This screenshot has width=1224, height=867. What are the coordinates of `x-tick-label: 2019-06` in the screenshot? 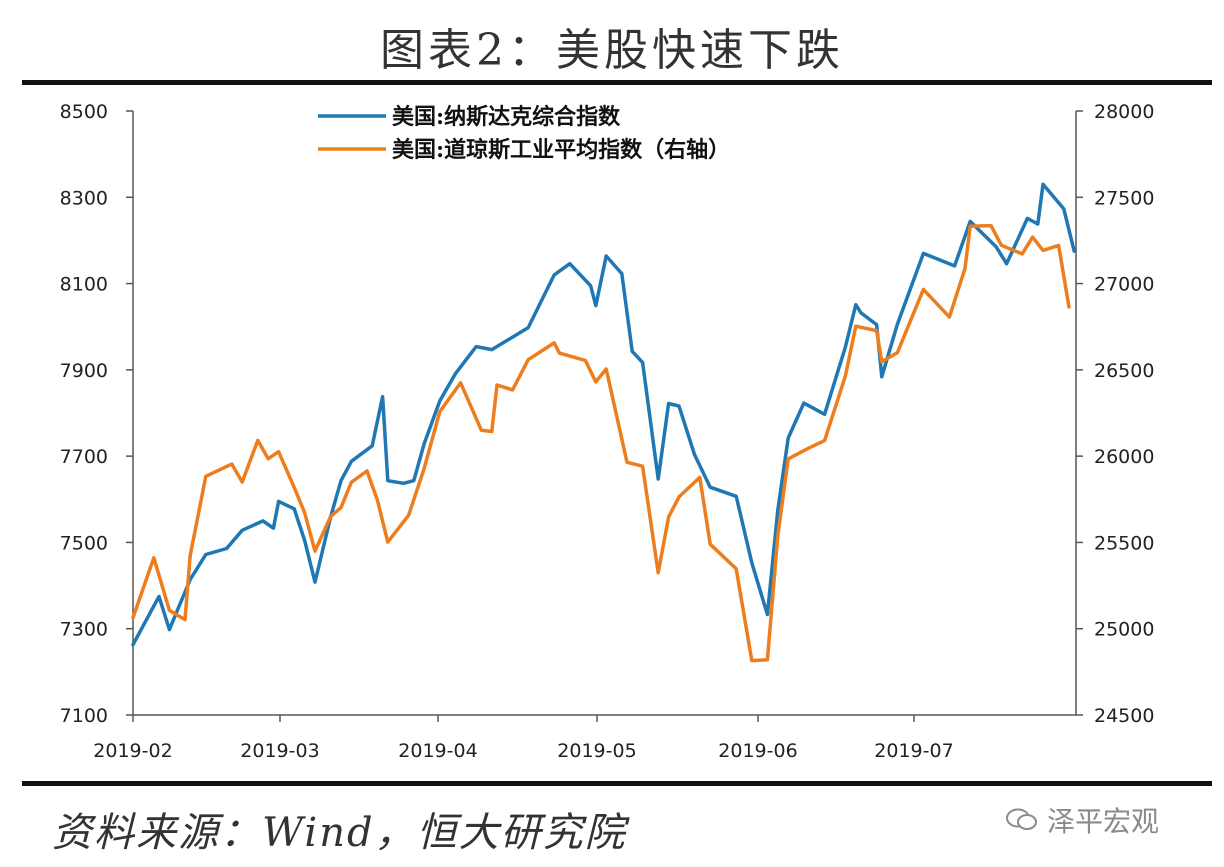 It's located at (757, 751).